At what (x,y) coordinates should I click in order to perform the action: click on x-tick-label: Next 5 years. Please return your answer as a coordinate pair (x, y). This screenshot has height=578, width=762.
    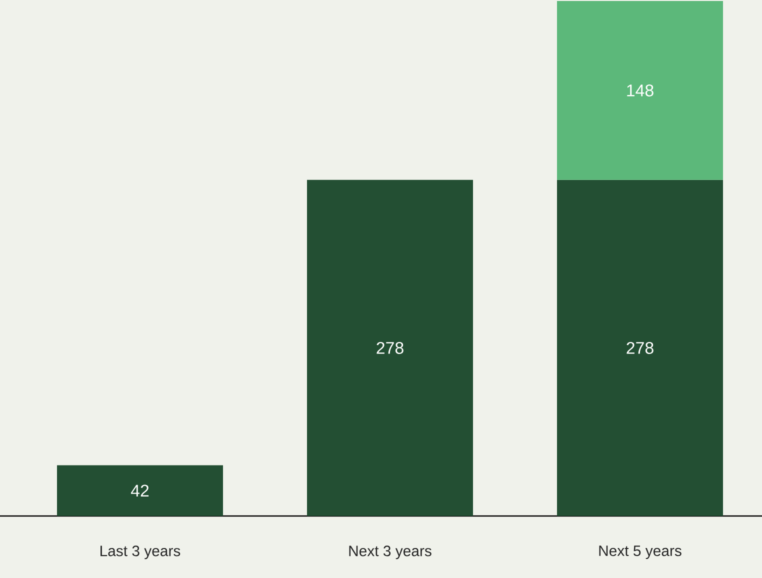
    Looking at the image, I should click on (640, 553).